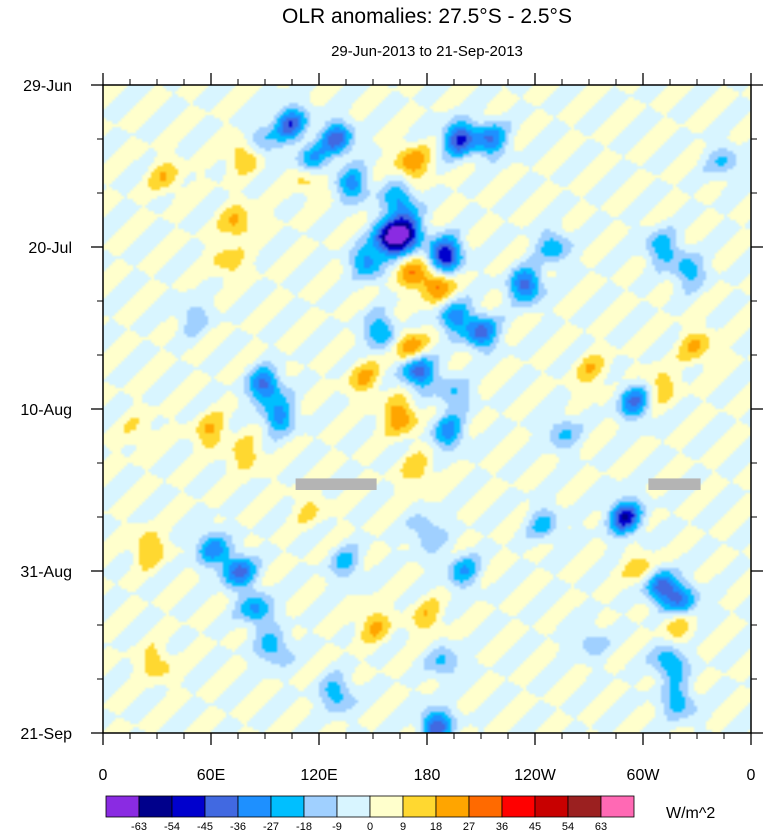 This screenshot has height=834, width=771. I want to click on colorbar-units: W/m^2, so click(690, 813).